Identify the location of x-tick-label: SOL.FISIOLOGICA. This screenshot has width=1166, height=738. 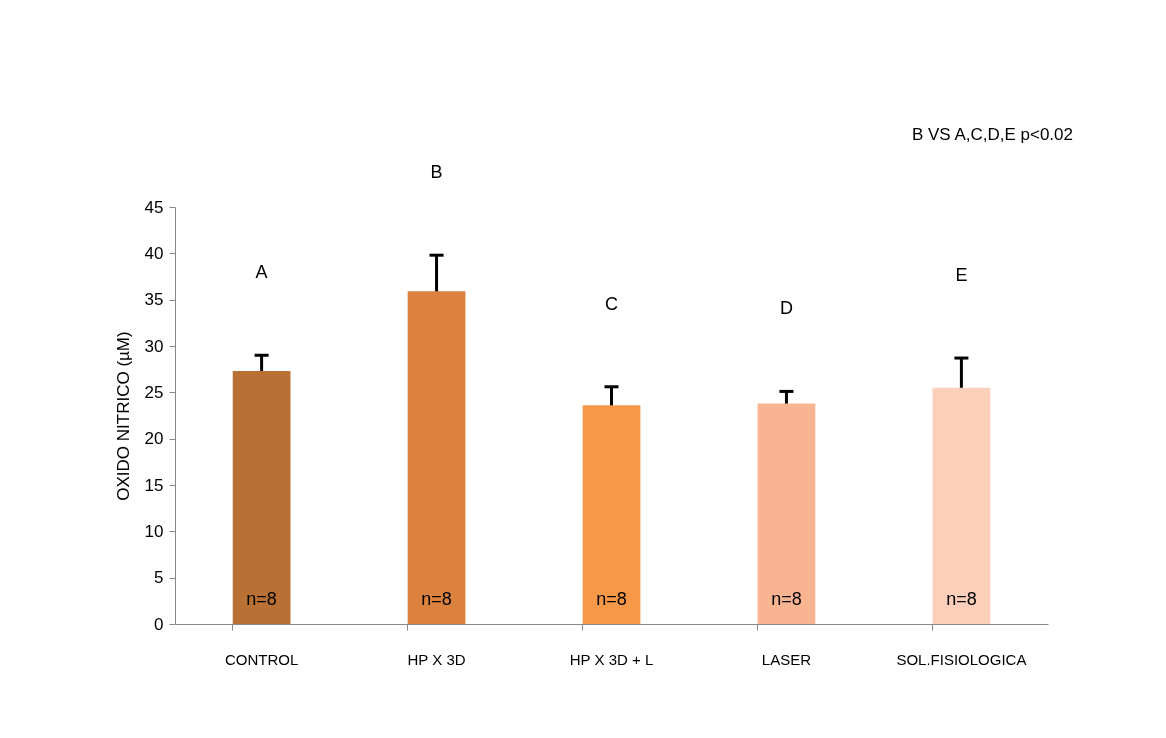
(961, 659).